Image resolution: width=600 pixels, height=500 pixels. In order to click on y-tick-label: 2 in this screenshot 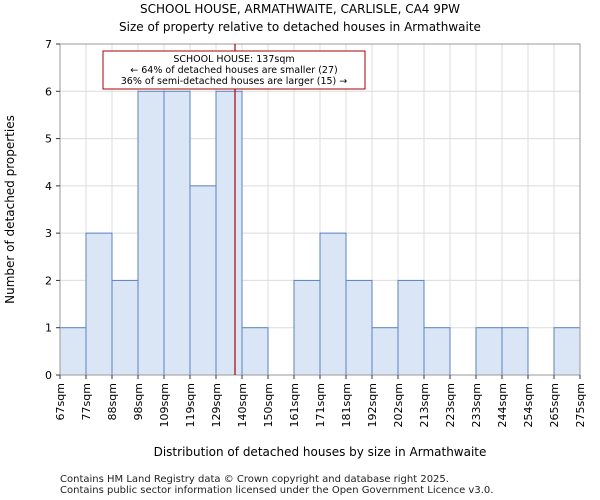, I will do `click(48, 280)`.